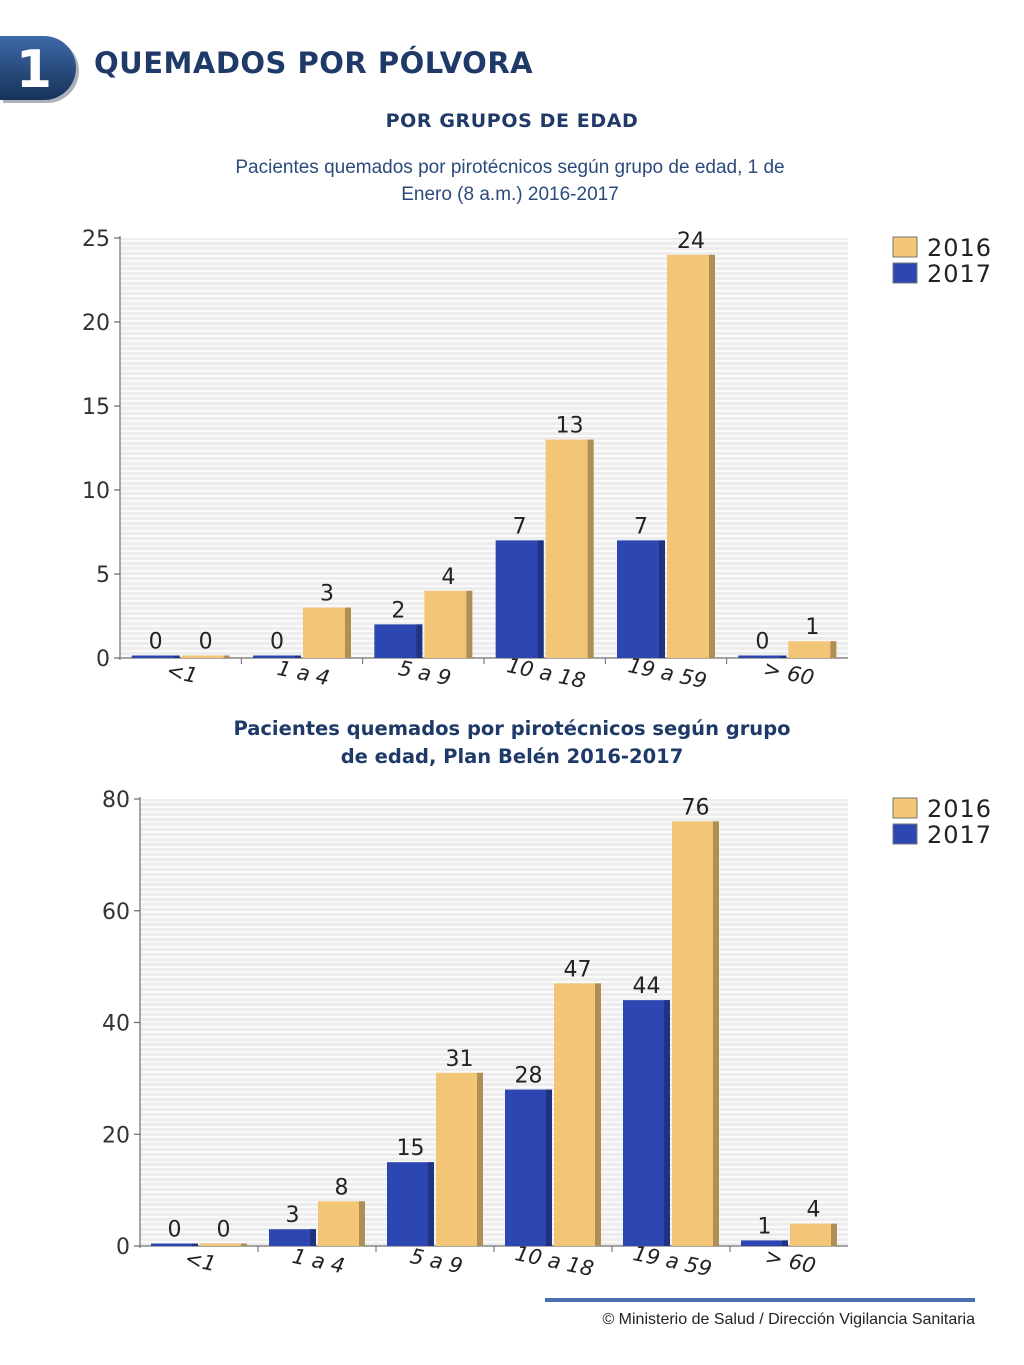 The width and height of the screenshot is (1024, 1365). What do you see at coordinates (812, 627) in the screenshot?
I see `chart1-data-label-2016: 1` at bounding box center [812, 627].